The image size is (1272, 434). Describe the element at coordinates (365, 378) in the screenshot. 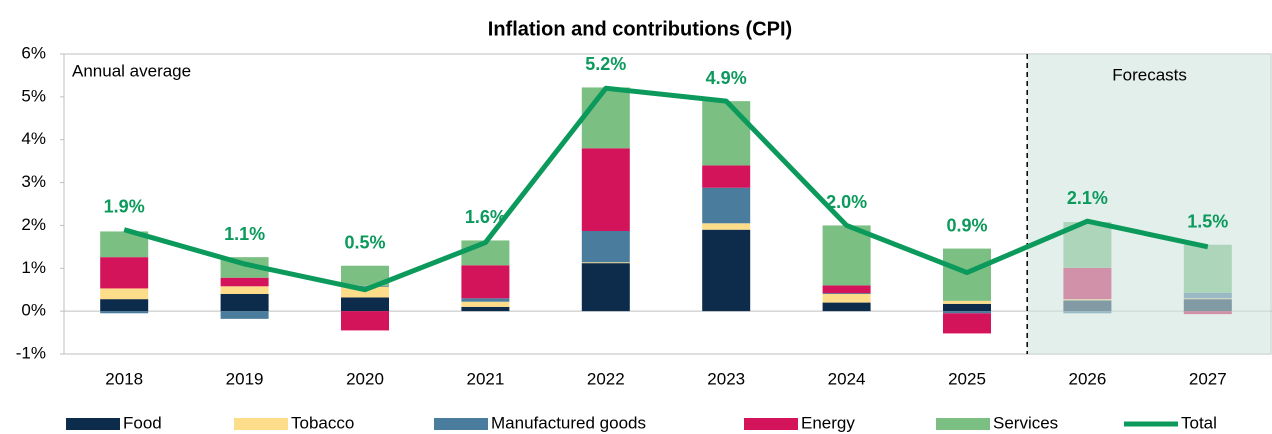

I see `x-tick-label: 2020` at that location.